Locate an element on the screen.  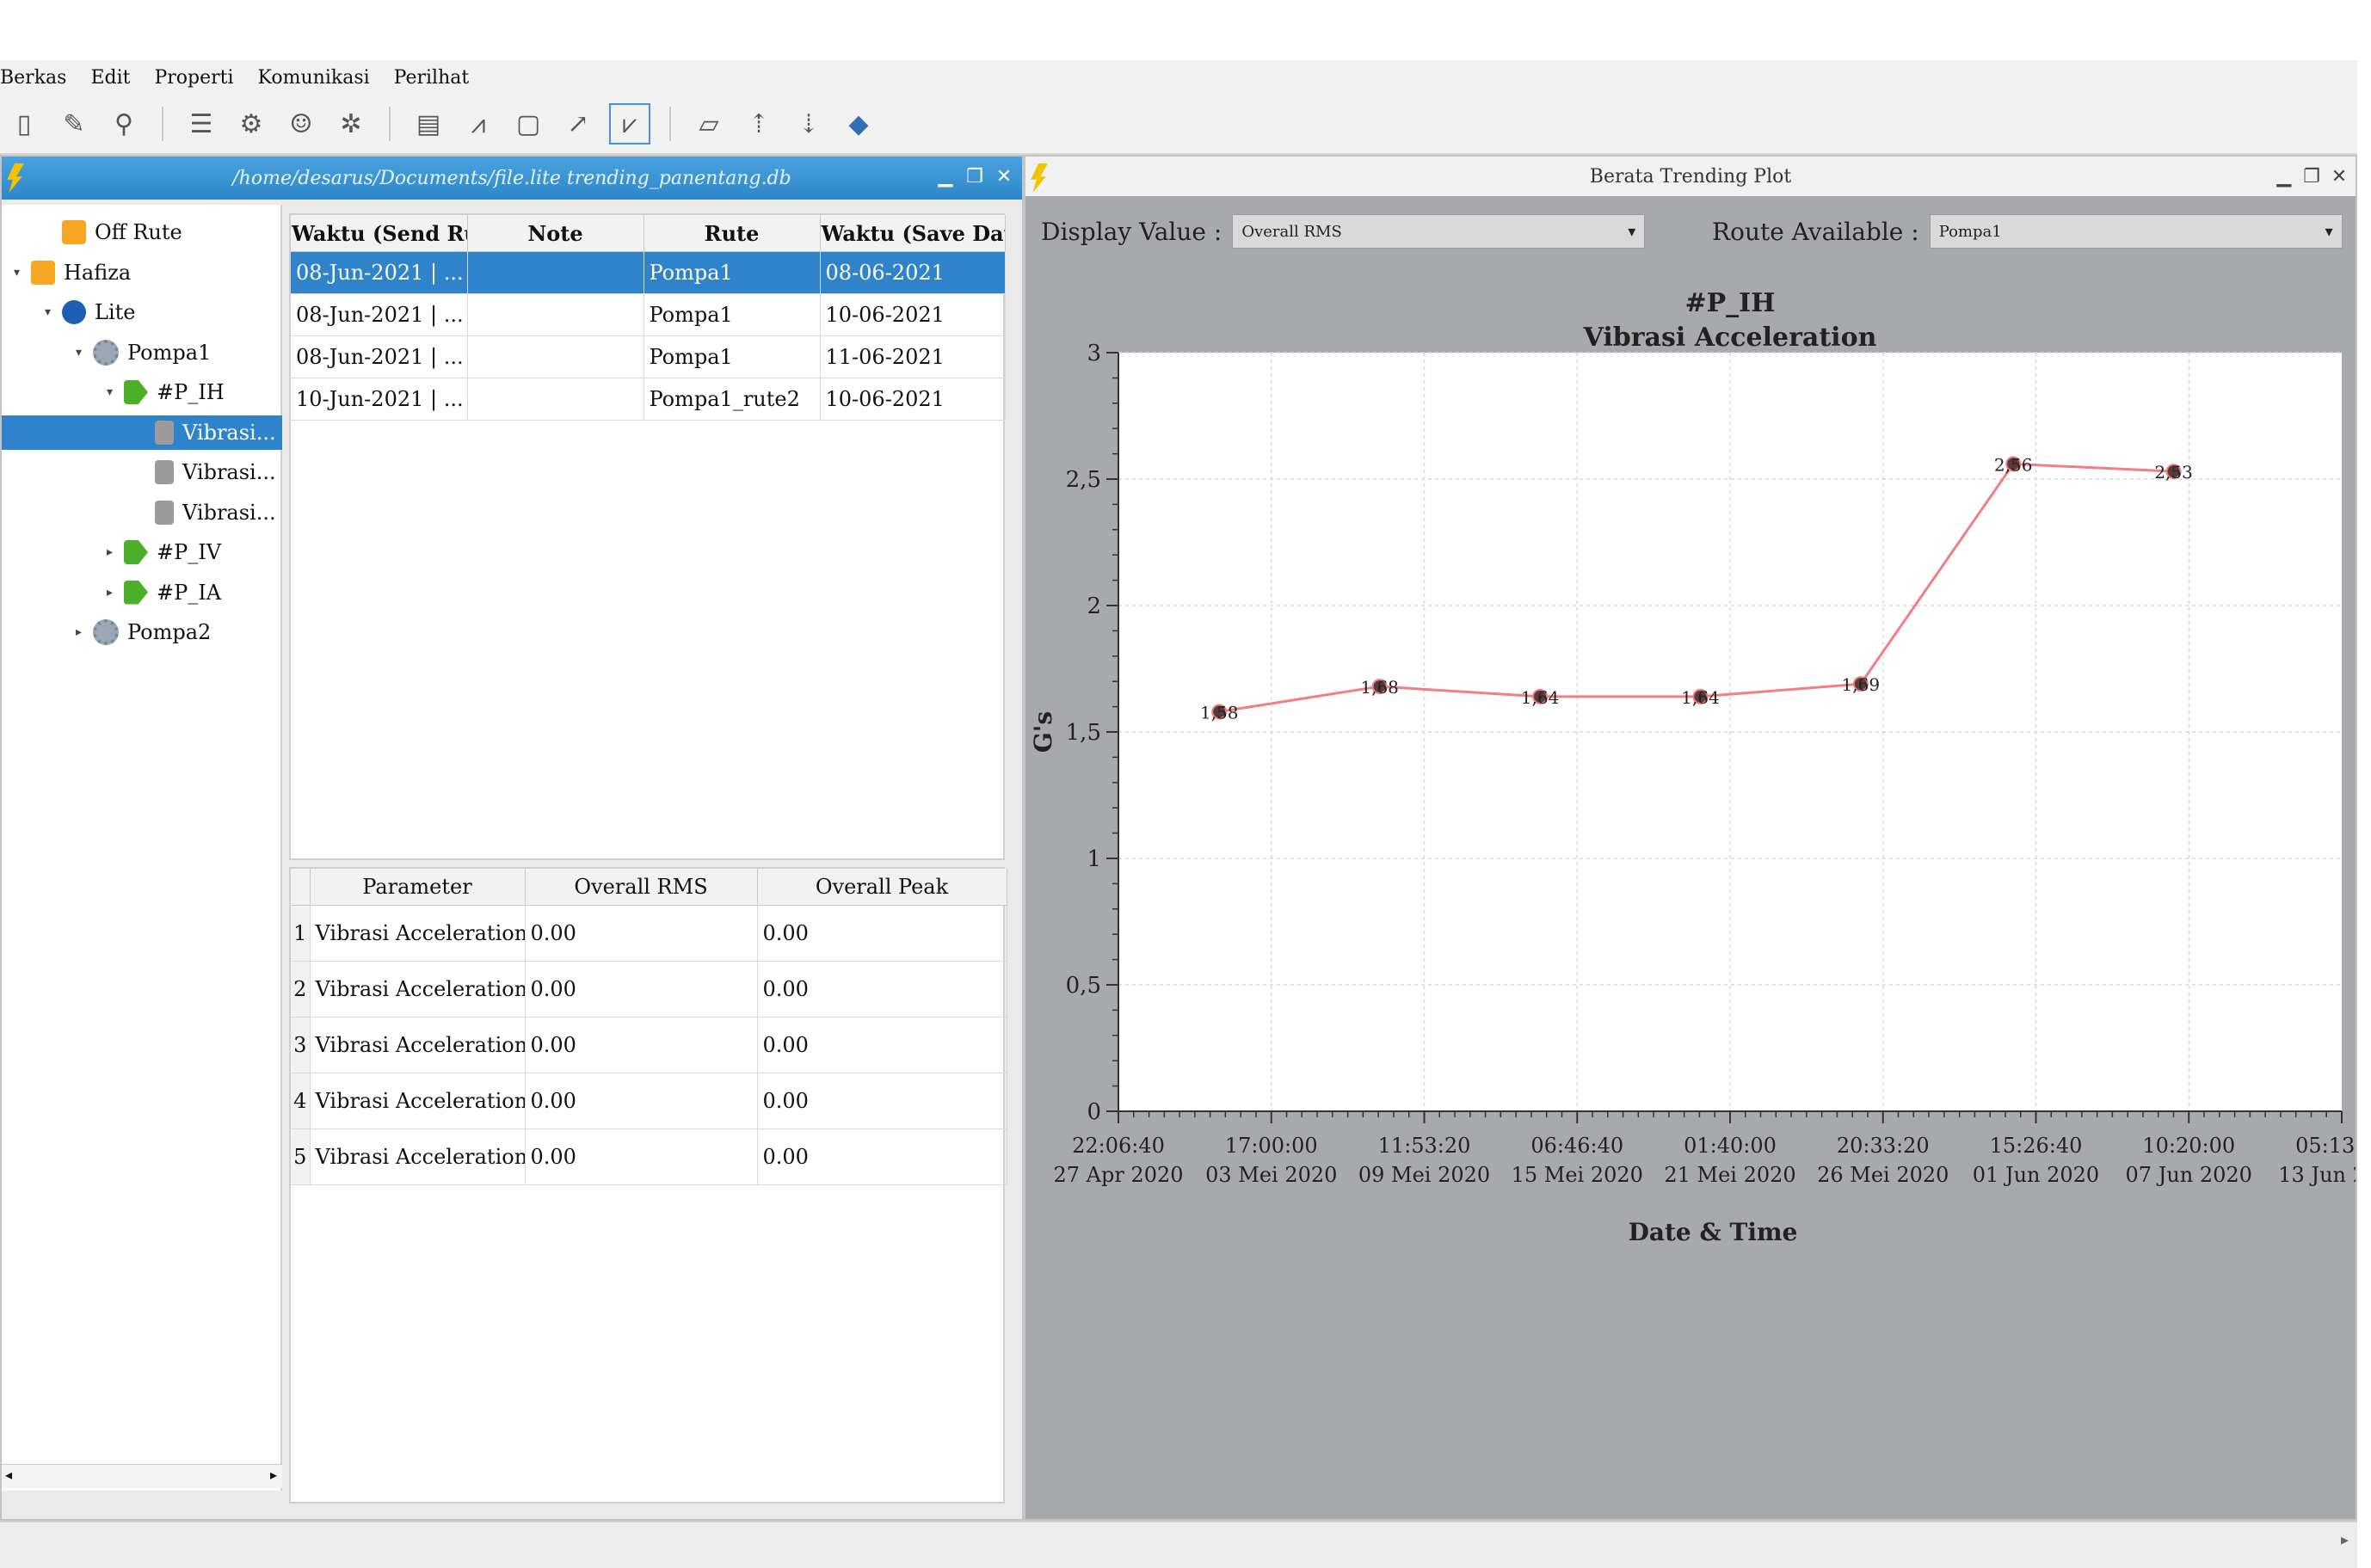
table-cell: 0.00 is located at coordinates (882, 933).